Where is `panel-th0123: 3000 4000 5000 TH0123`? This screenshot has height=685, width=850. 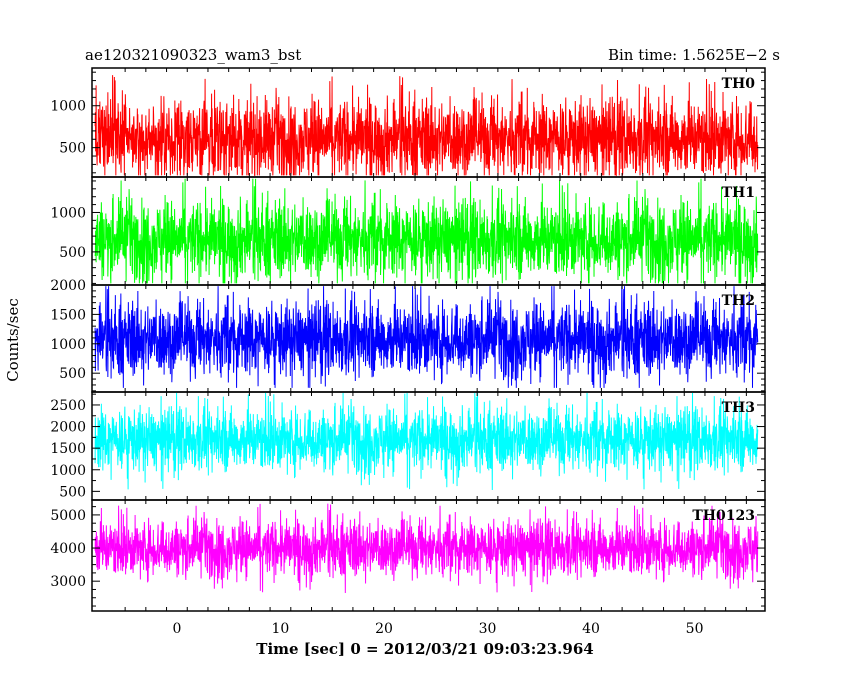 panel-th0123: 3000 4000 5000 TH0123 is located at coordinates (408, 555).